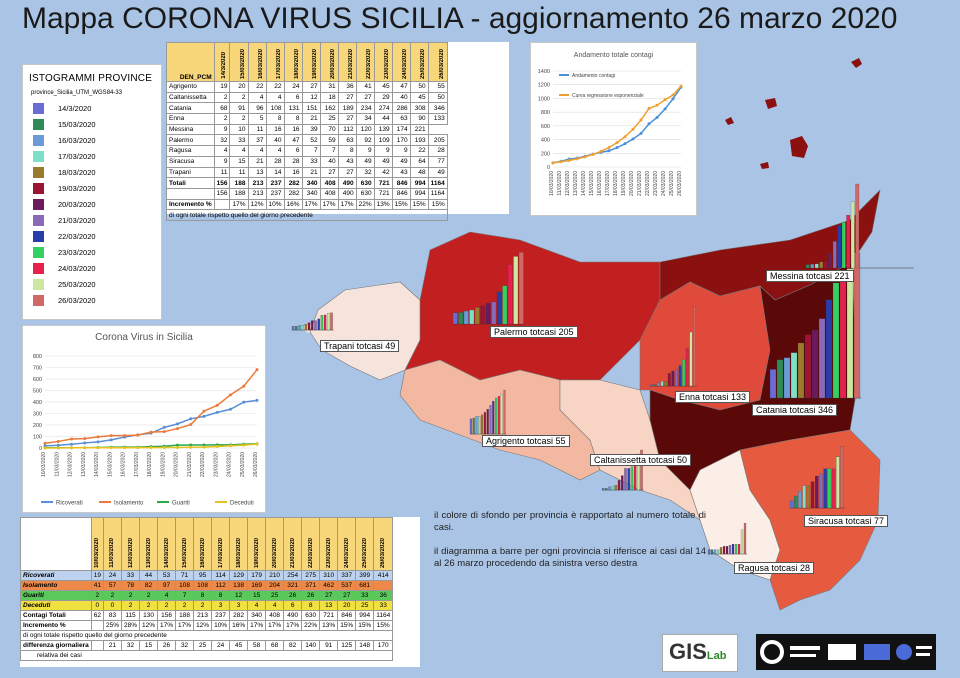  What do you see at coordinates (190, 183) in the screenshot?
I see `row-name: Totali` at bounding box center [190, 183].